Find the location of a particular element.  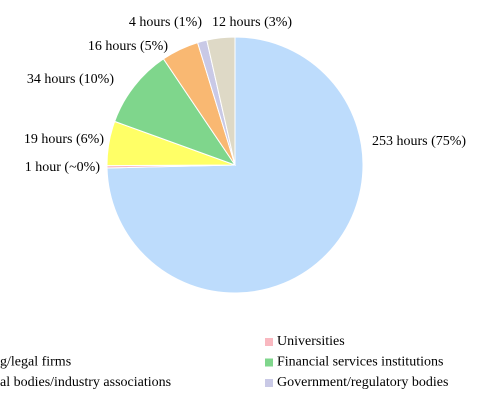

data-label: 1 hour (~0%) is located at coordinates (63, 167).